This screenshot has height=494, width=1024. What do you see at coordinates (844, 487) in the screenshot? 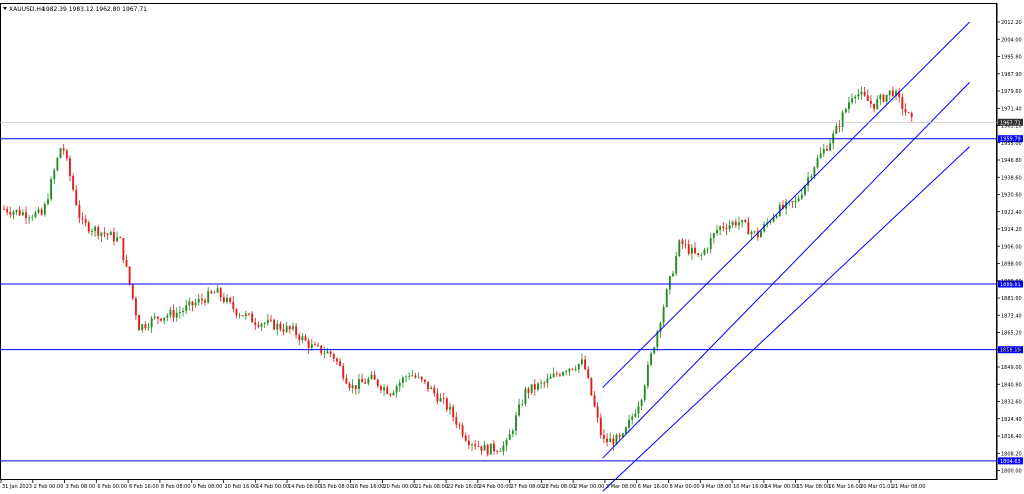
I see `x-tick-label: 16 Mar 16:00` at bounding box center [844, 487].